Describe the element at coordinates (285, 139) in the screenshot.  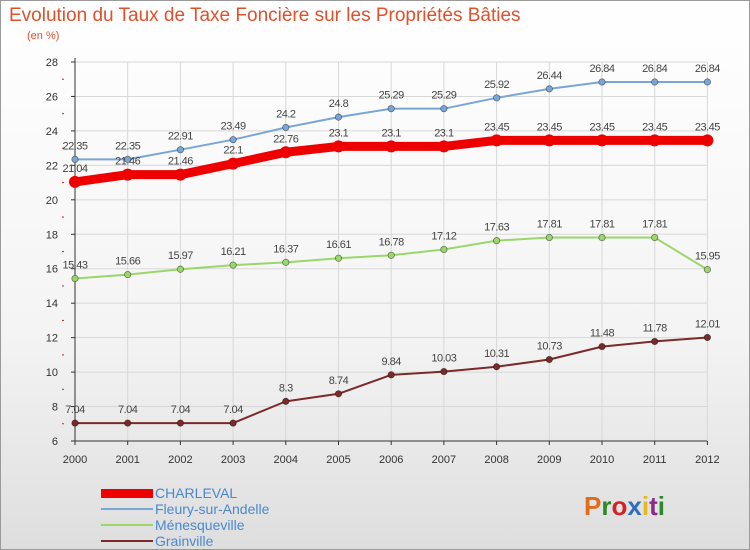
I see `data-label: 22.76` at that location.